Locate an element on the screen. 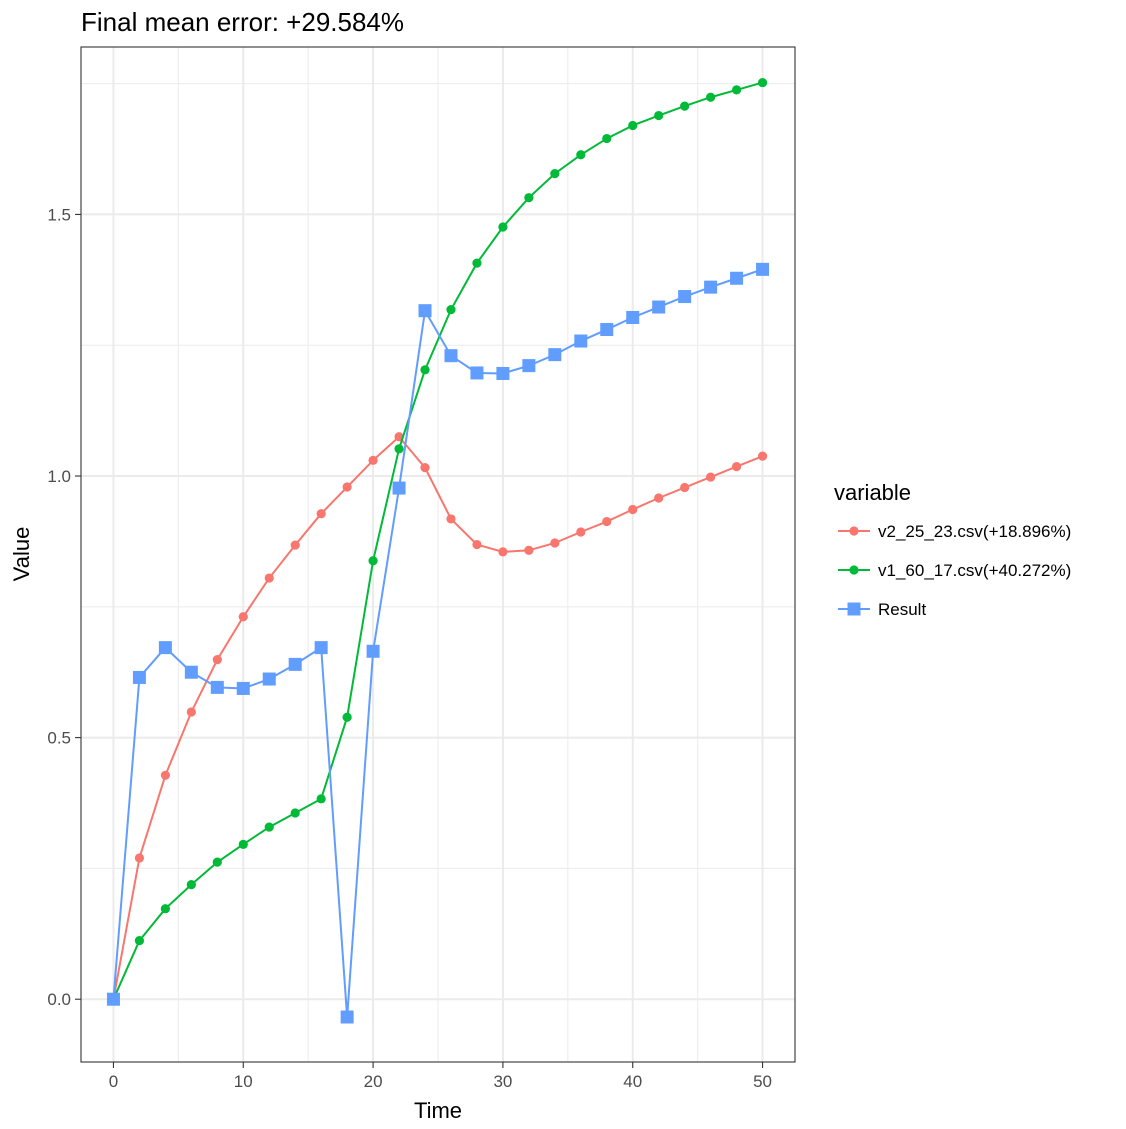 This screenshot has width=1126, height=1129. y-tick-label: 0.0 is located at coordinates (59, 999).